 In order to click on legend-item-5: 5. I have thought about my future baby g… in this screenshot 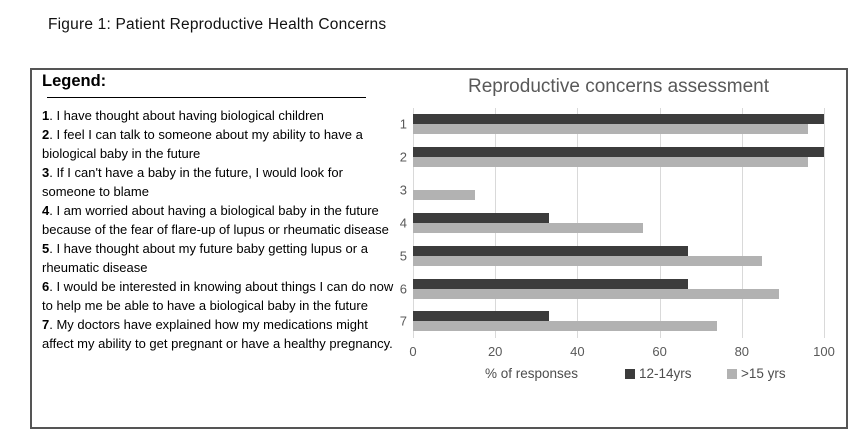, I will do `click(205, 258)`.